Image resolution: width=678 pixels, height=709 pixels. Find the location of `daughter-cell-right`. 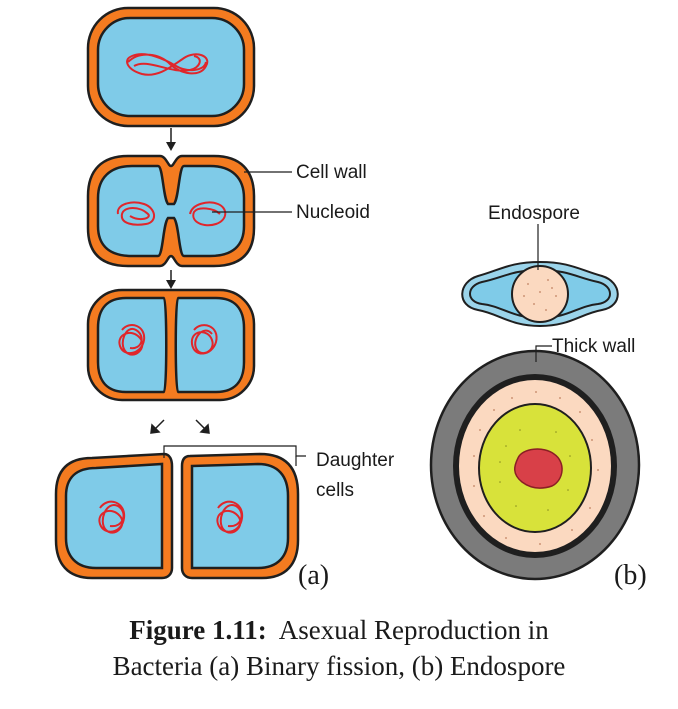

daughter-cell-right is located at coordinates (240, 516).